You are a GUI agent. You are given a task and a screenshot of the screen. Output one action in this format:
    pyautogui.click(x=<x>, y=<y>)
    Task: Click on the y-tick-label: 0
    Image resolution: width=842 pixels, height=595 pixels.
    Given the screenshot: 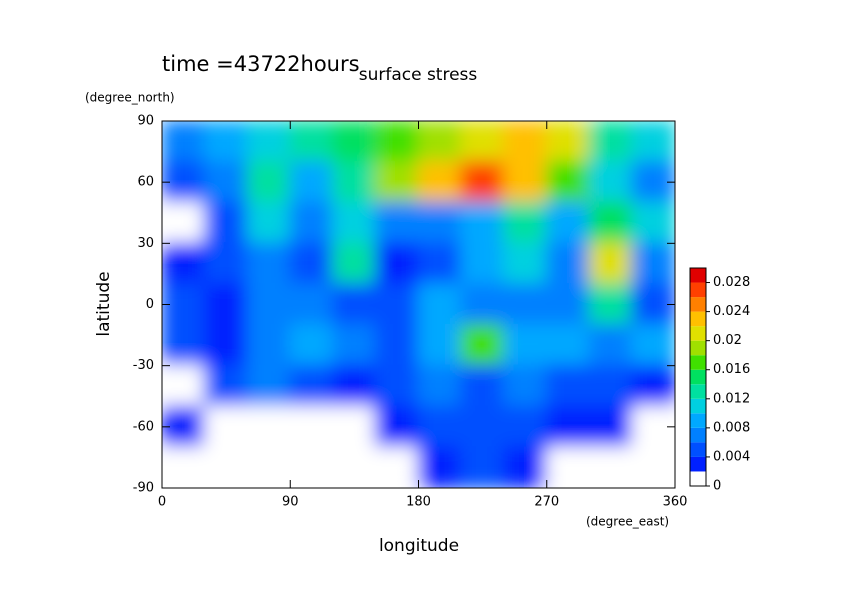 What is the action you would take?
    pyautogui.click(x=150, y=304)
    